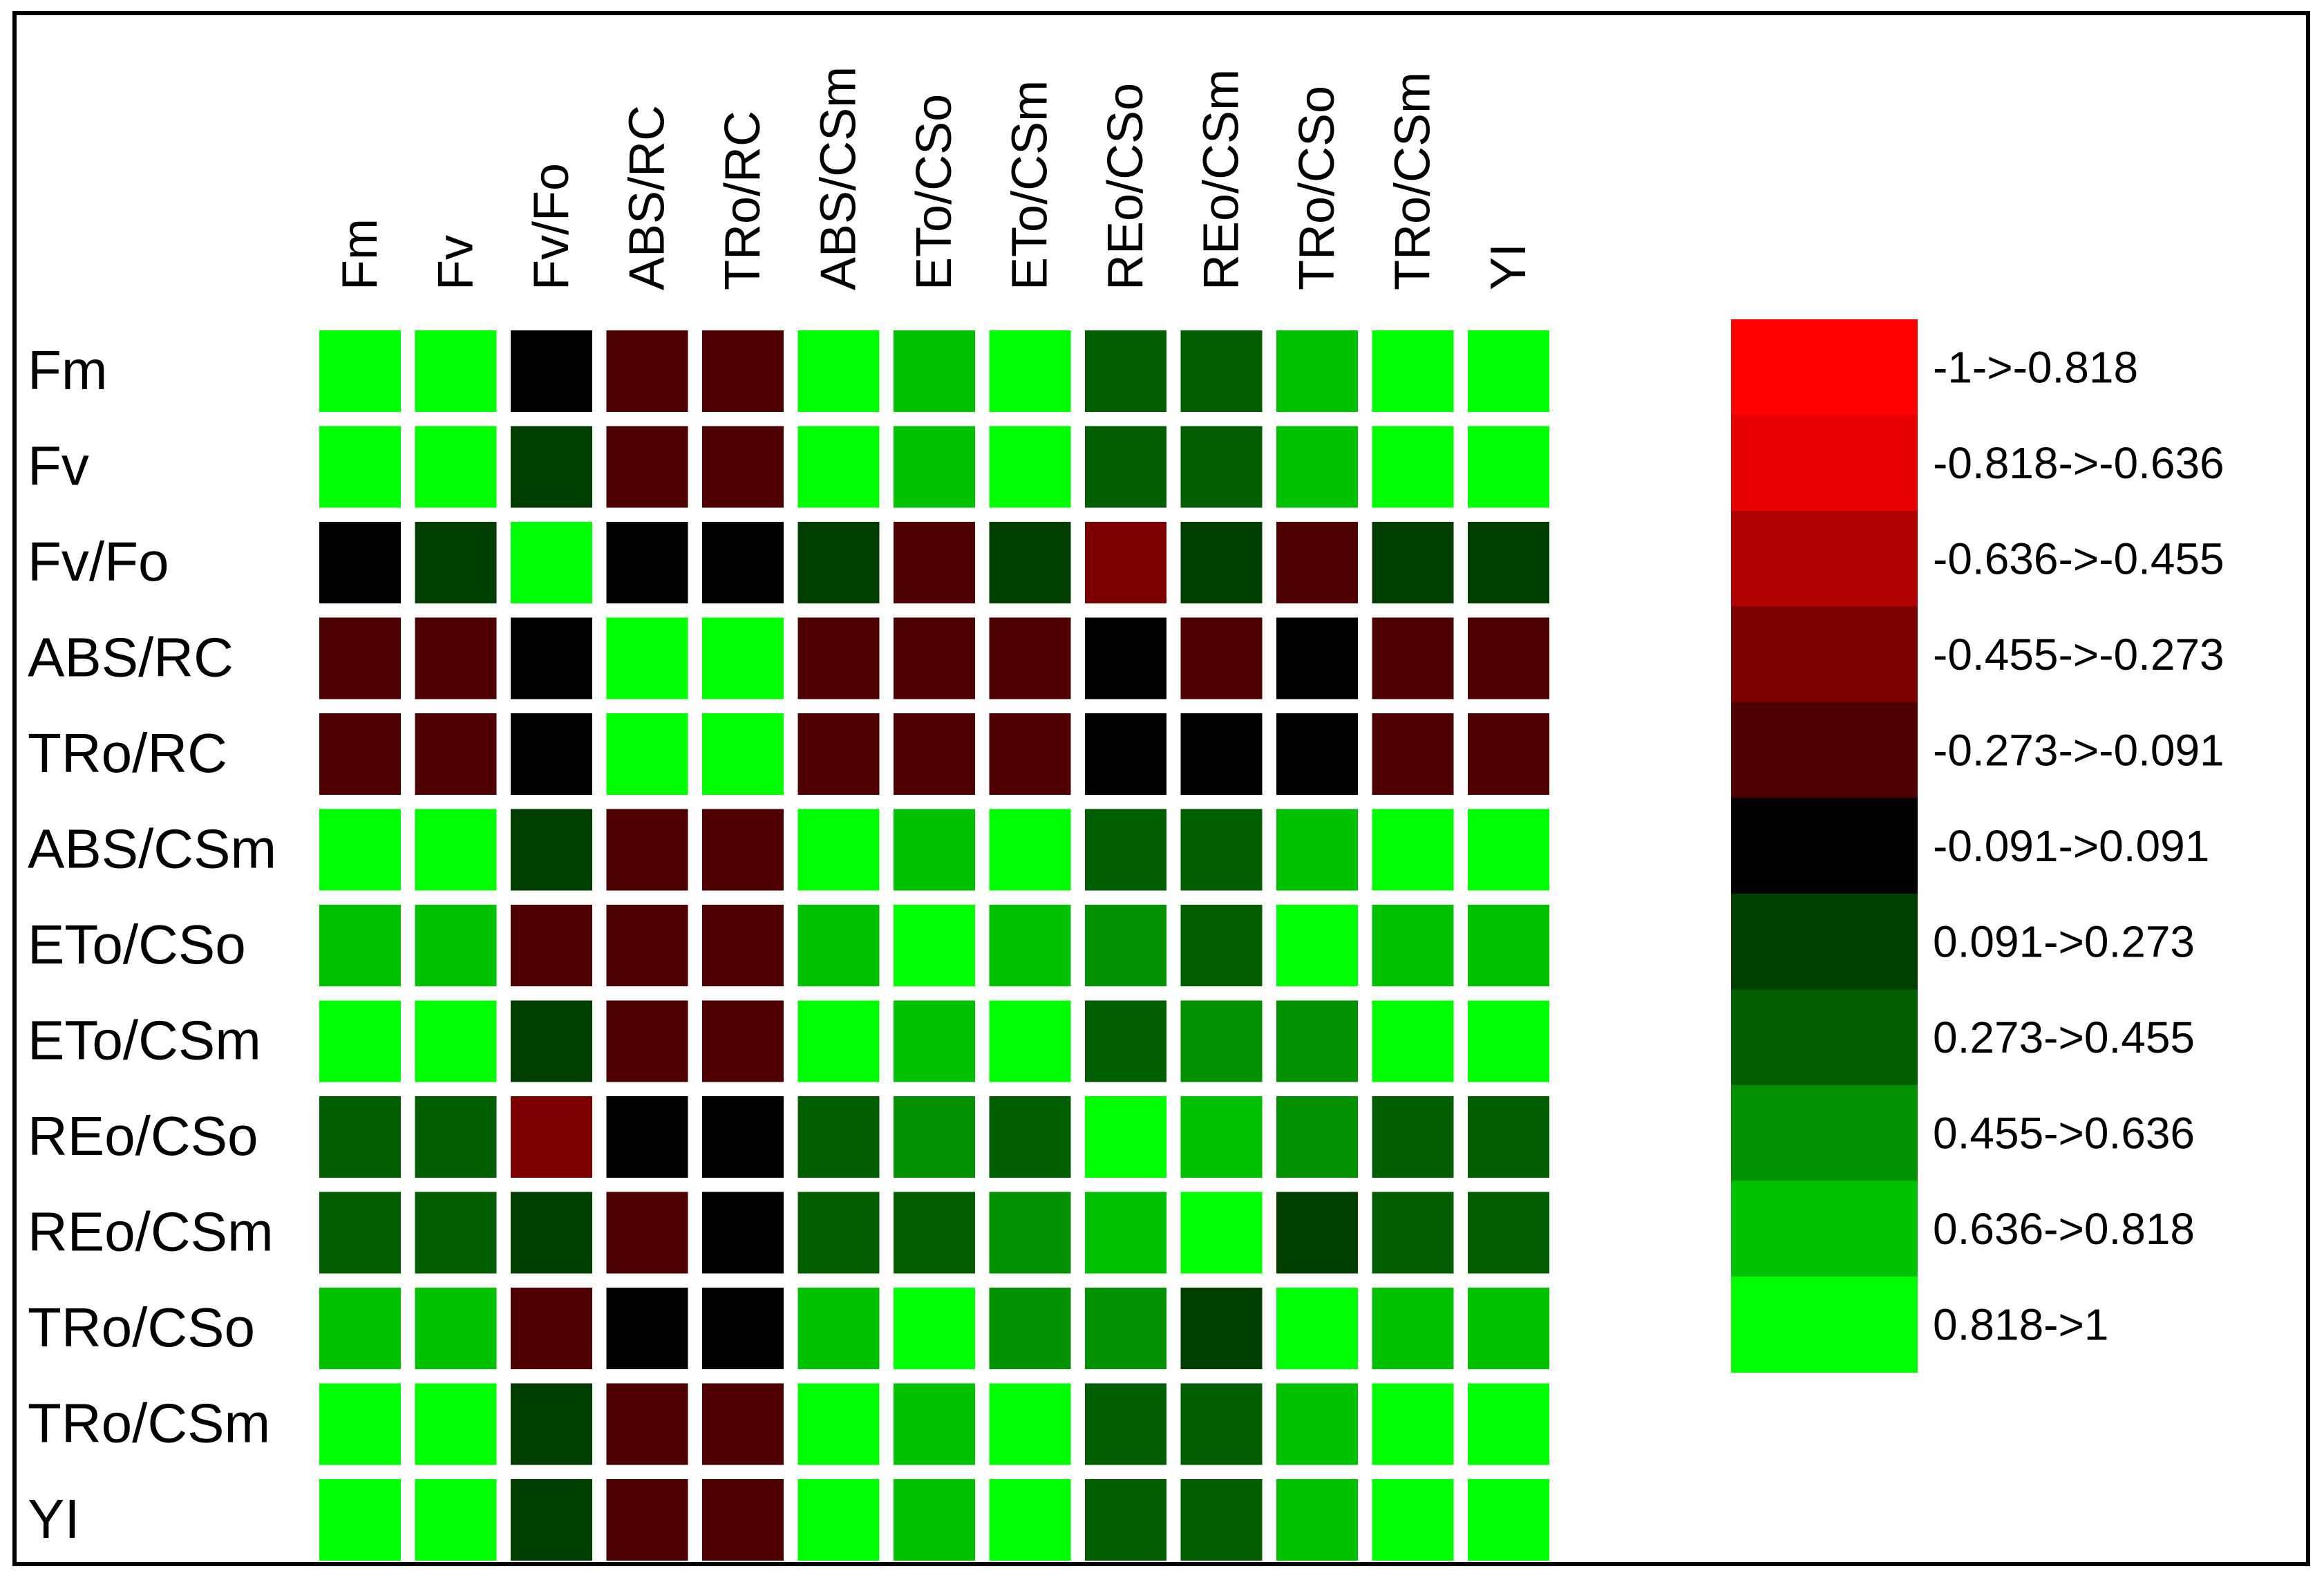 The image size is (2324, 1580). Describe the element at coordinates (456, 1520) in the screenshot. I see `heatmap-cell-yi-fv` at that location.